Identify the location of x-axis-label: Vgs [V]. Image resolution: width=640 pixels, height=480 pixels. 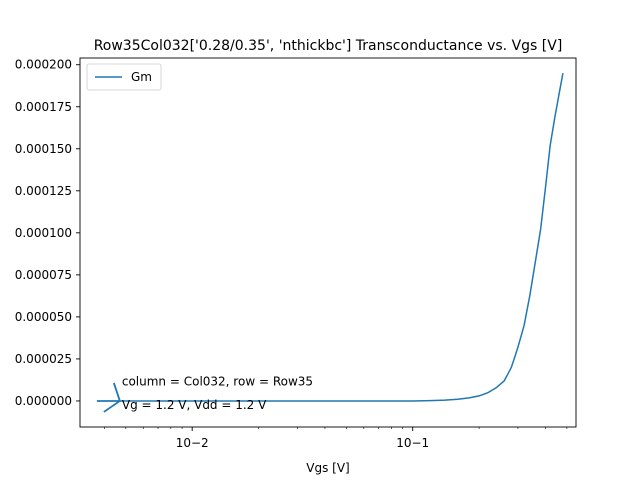
(327, 468).